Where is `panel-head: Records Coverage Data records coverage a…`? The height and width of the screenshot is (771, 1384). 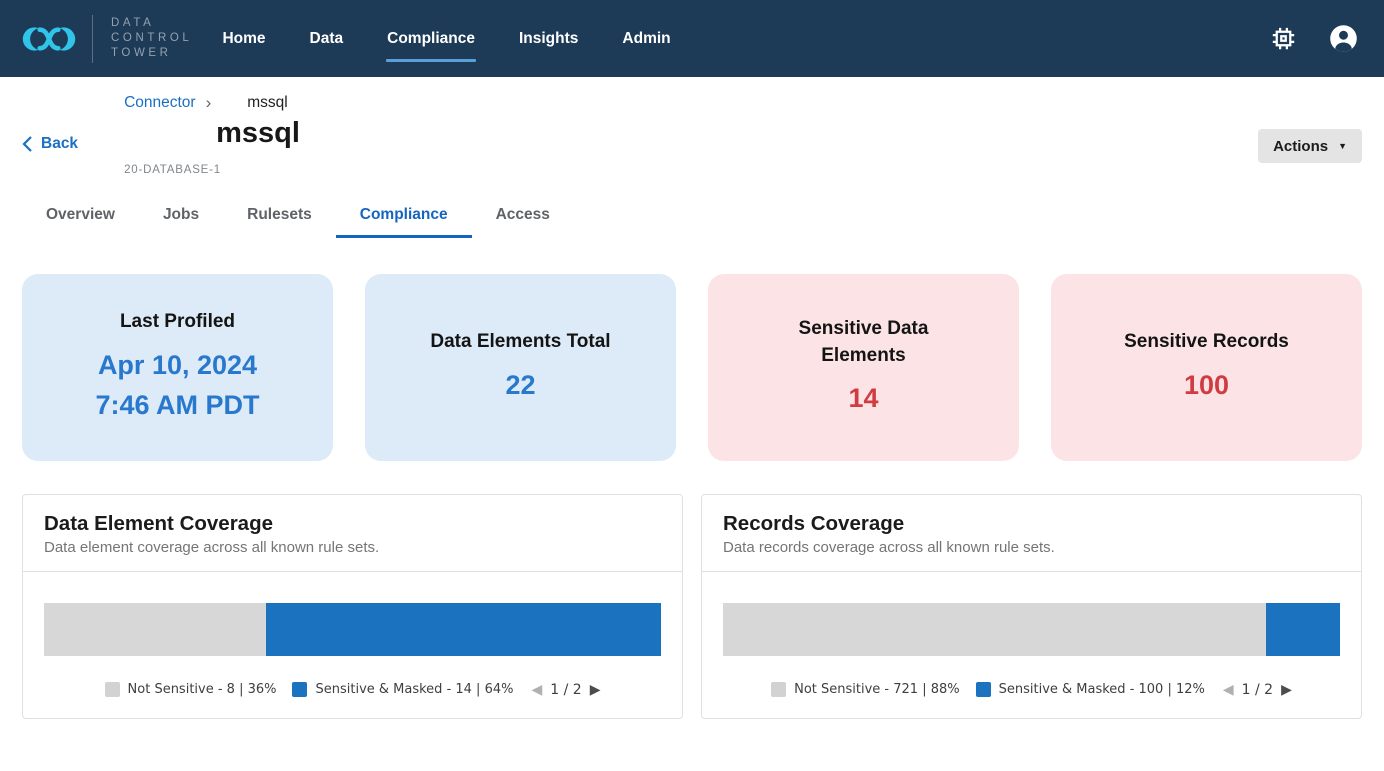 panel-head: Records Coverage Data records coverage a… is located at coordinates (1031, 533).